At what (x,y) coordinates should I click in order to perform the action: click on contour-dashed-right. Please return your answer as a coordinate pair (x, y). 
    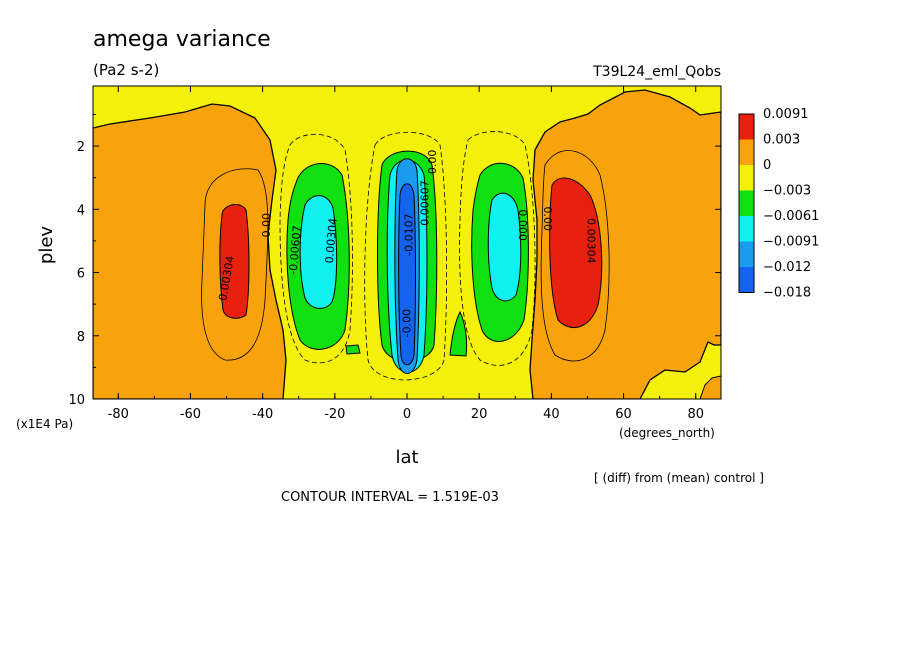
    Looking at the image, I should click on (497, 248).